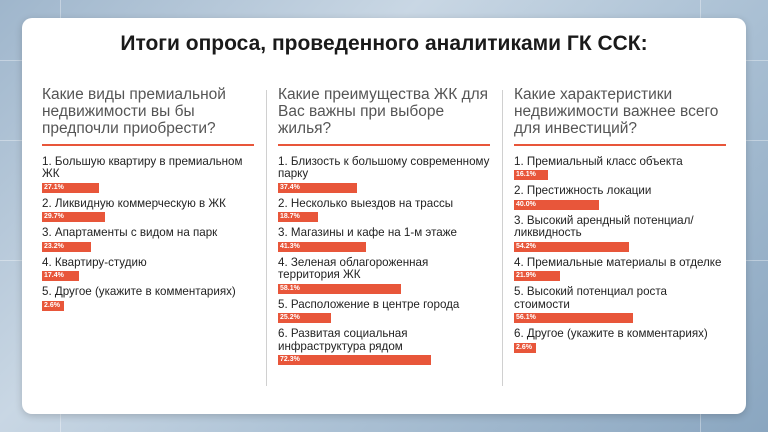 The width and height of the screenshot is (768, 432). What do you see at coordinates (130, 232) in the screenshot?
I see `answer-label: 3. Апартаменты с видом на парк` at bounding box center [130, 232].